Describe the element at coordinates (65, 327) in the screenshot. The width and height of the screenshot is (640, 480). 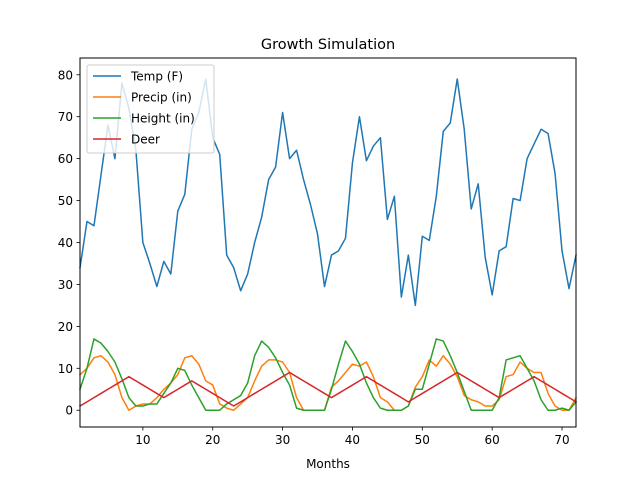
I see `y-tick-label-2: 20` at that location.